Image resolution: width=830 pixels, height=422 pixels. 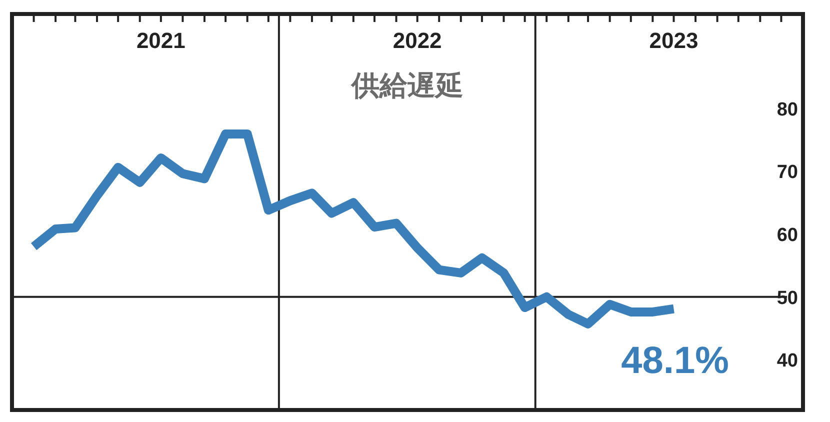 What do you see at coordinates (675, 361) in the screenshot?
I see `annotation: 48.1%` at bounding box center [675, 361].